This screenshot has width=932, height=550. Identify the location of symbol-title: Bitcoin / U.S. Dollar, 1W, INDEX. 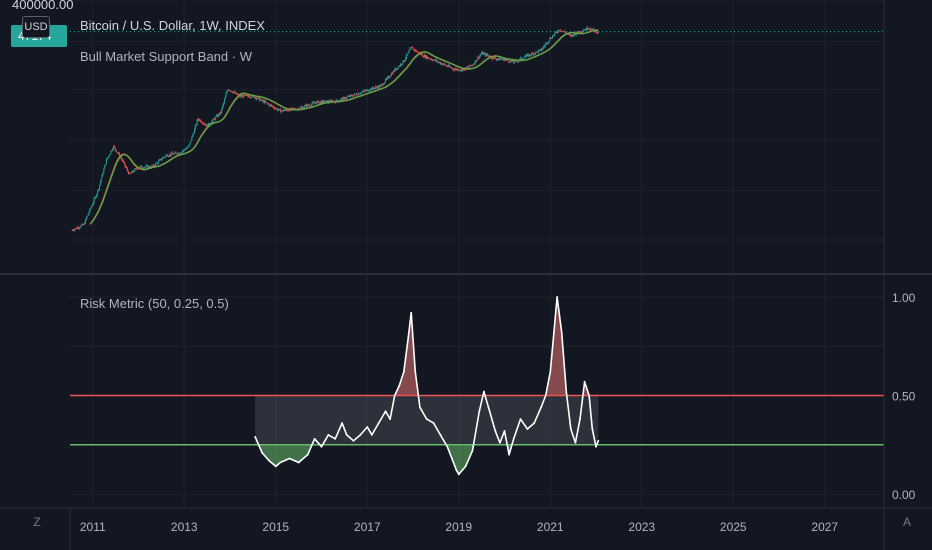
(172, 25).